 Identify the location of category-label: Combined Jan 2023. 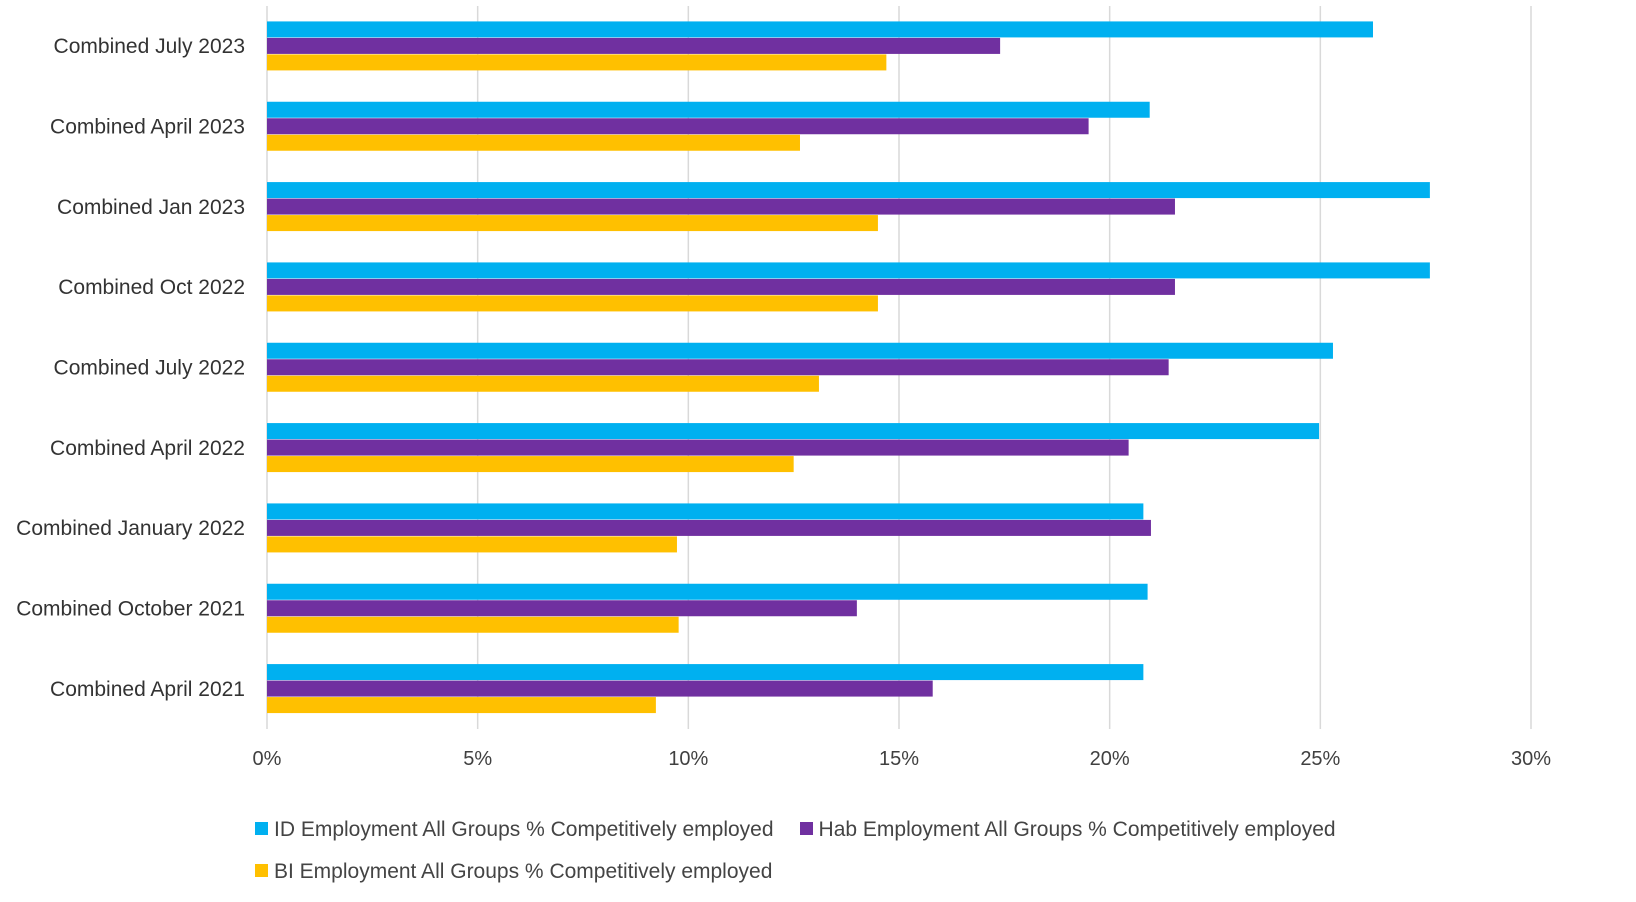
(151, 207).